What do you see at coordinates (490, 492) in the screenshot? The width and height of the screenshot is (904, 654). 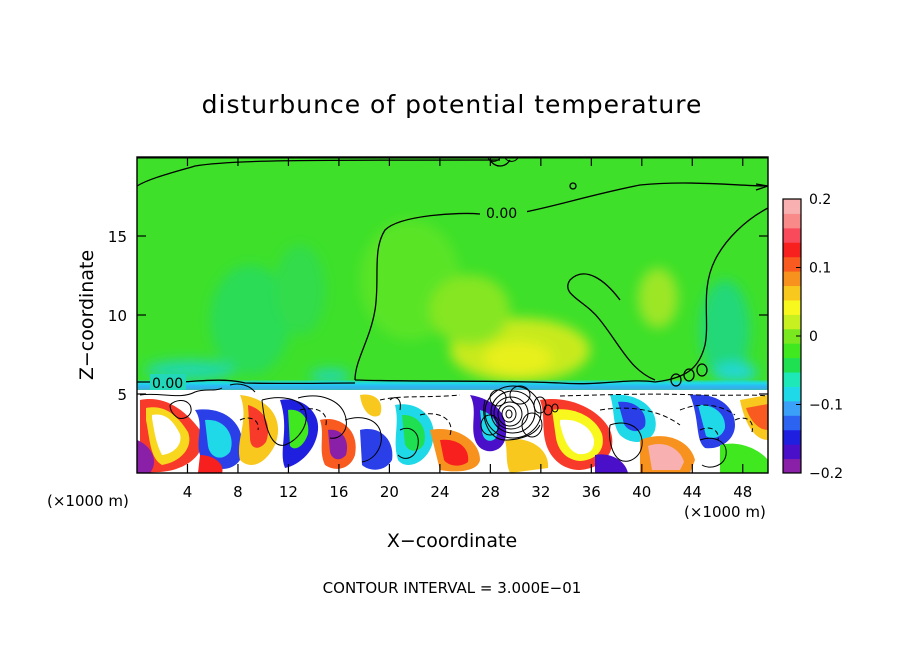 I see `x-tick-label: 28` at bounding box center [490, 492].